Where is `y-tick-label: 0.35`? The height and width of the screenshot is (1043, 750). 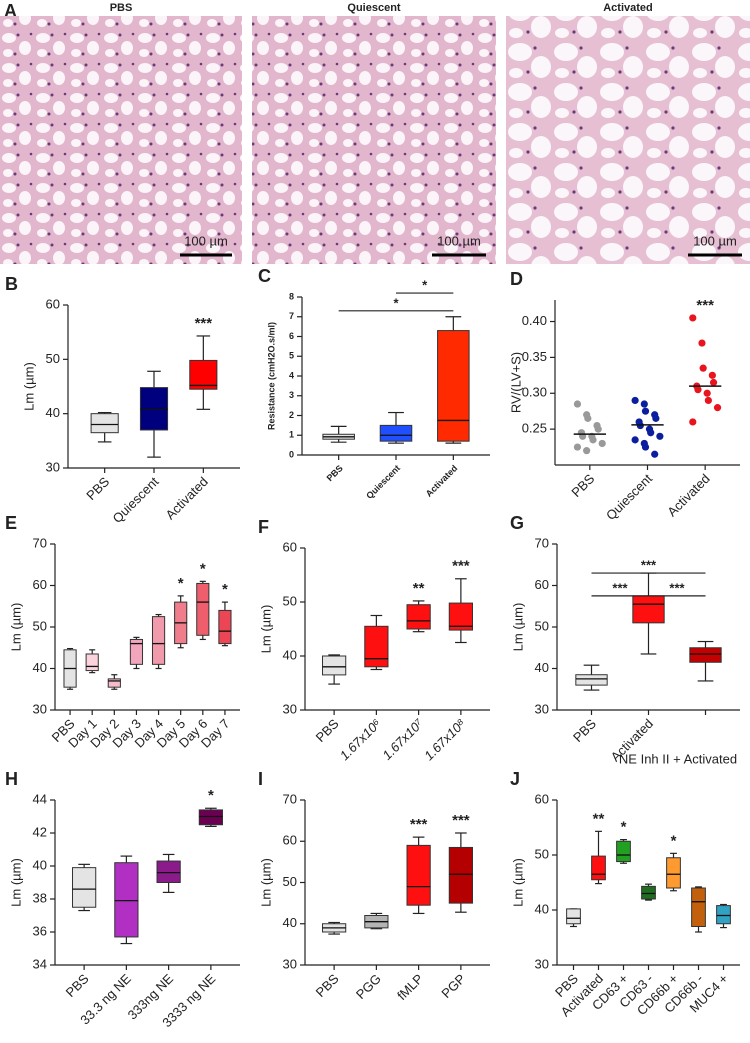
y-tick-label: 0.35 is located at coordinates (534, 356).